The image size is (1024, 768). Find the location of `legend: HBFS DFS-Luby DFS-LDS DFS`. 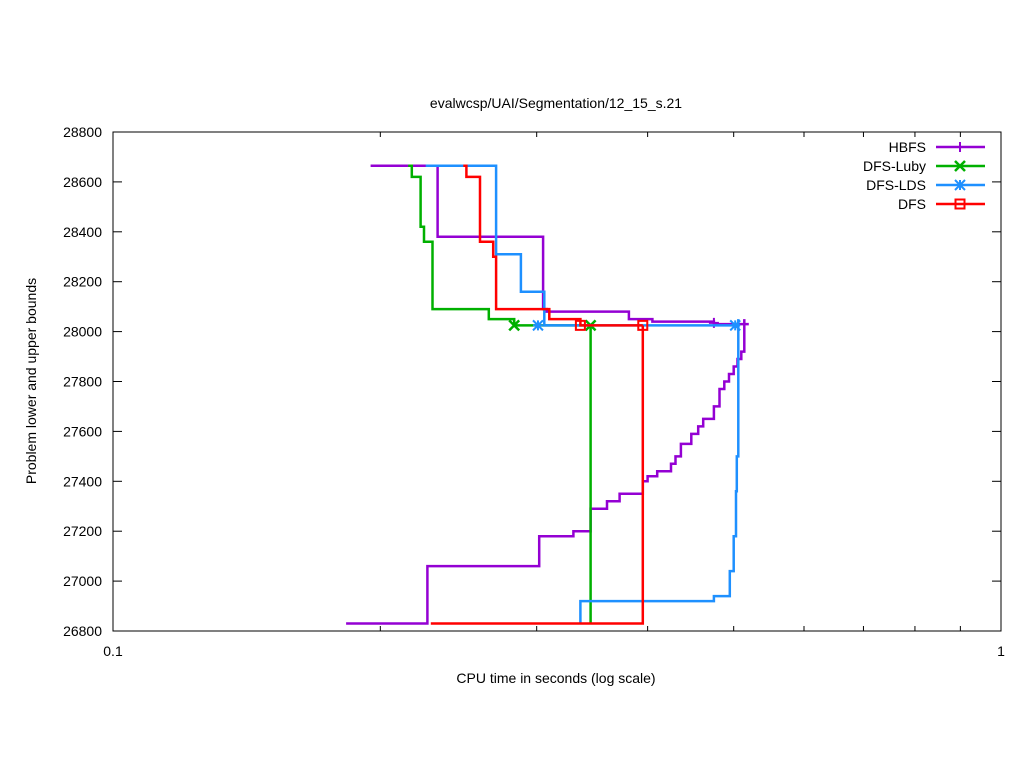

legend: HBFS DFS-Luby DFS-LDS DFS is located at coordinates (924, 175).